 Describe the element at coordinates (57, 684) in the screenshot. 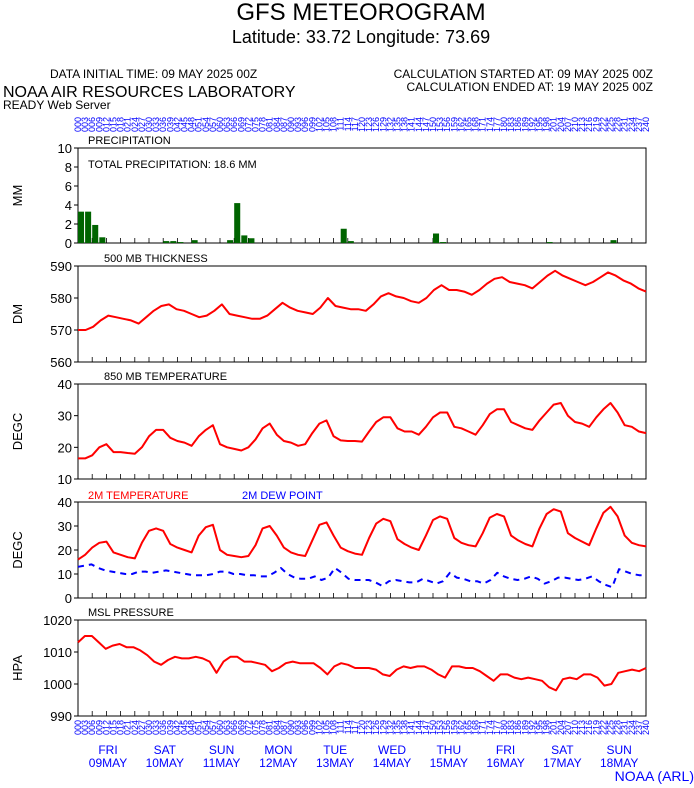

I see `y-tick-label: 1000` at that location.